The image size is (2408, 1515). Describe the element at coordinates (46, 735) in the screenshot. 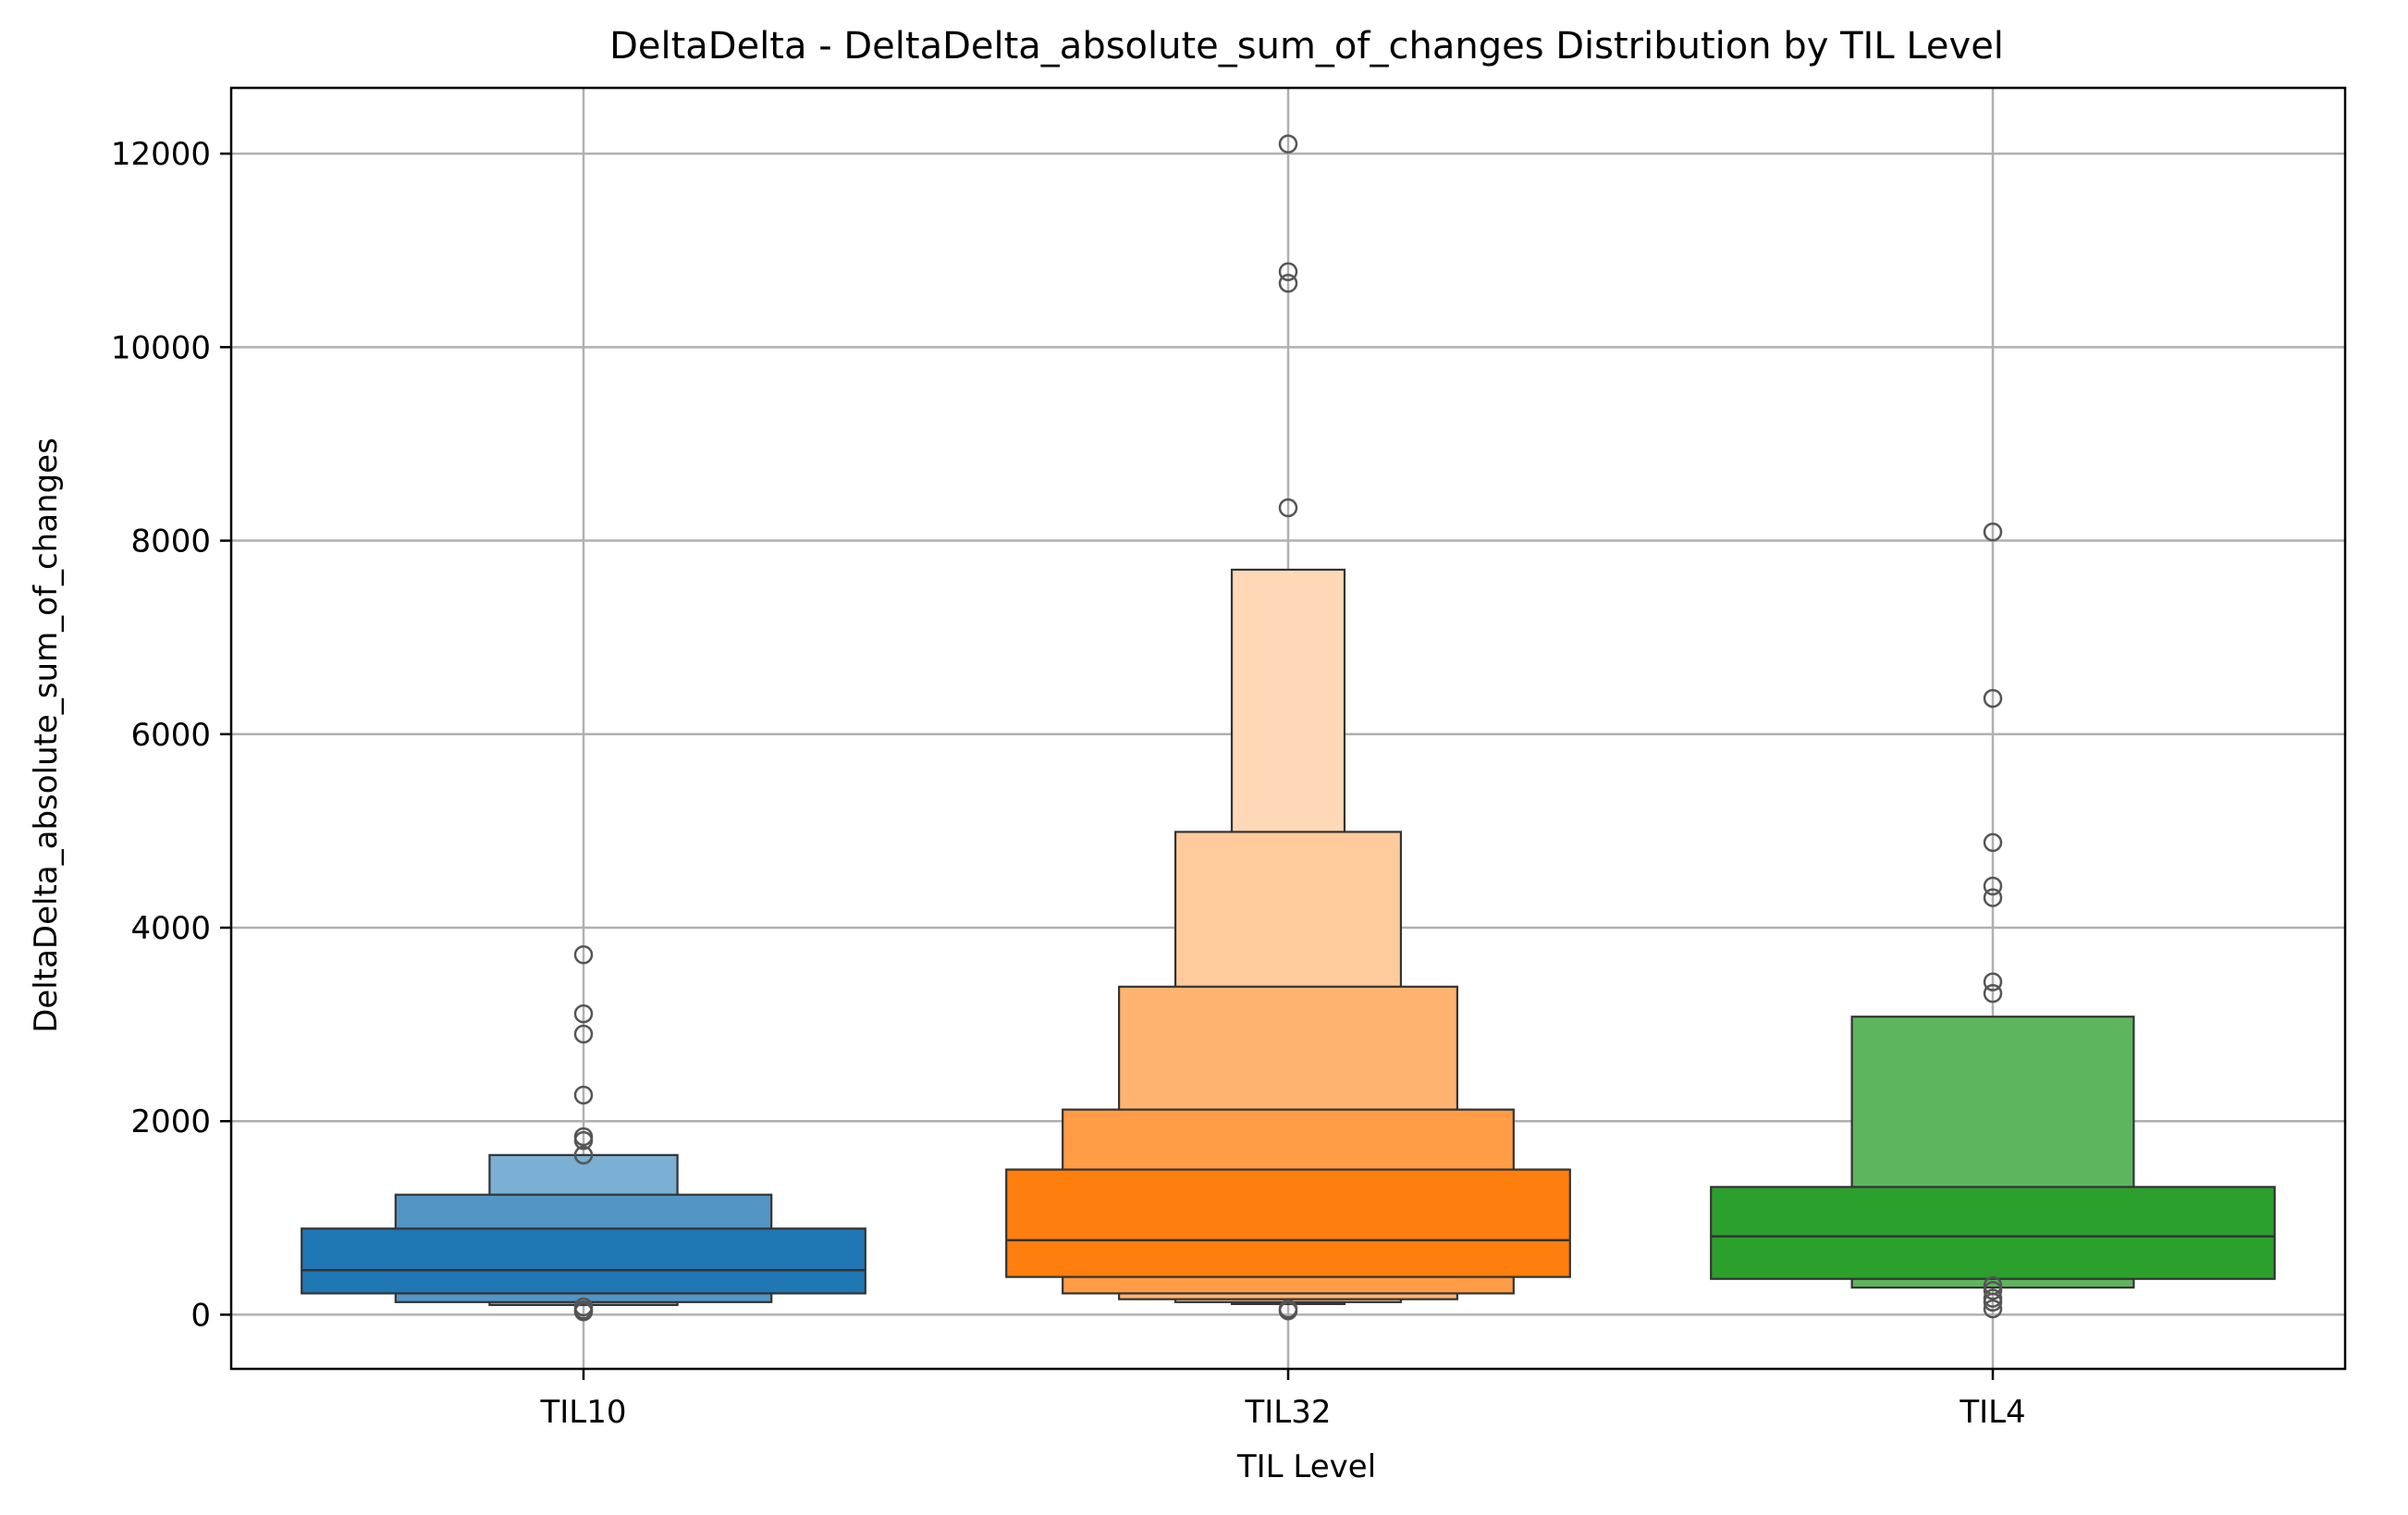

I see `y-axis-label: DeltaDelta_absolute_sum_of_changes` at that location.